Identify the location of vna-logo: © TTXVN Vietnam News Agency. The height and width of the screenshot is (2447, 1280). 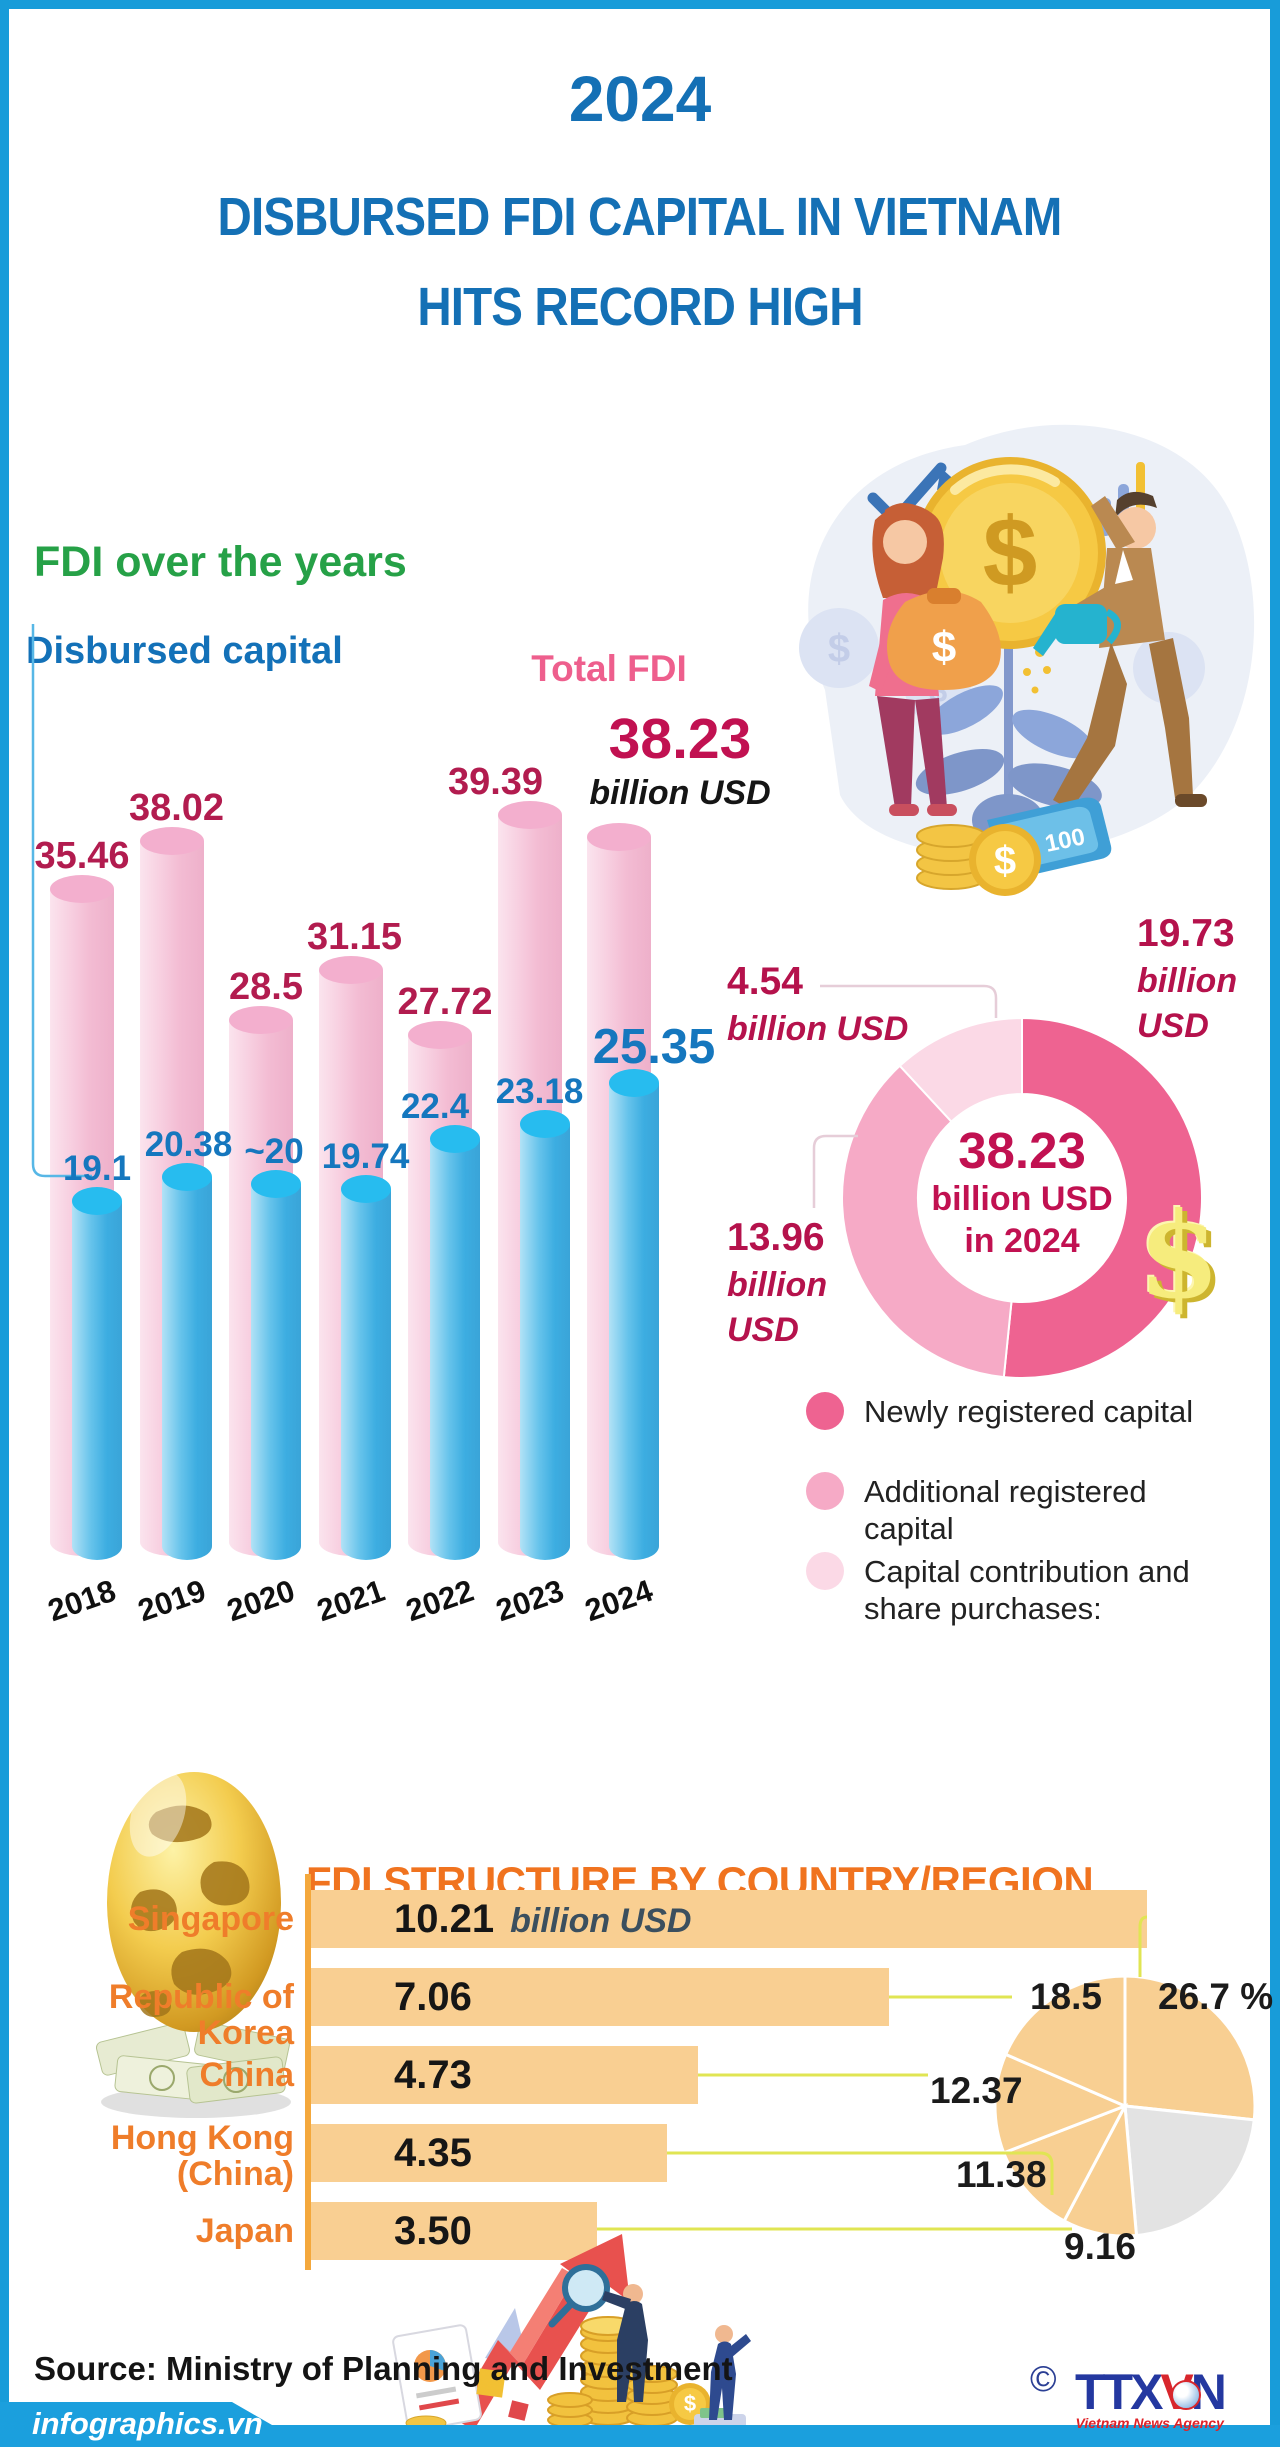
(1128, 2394).